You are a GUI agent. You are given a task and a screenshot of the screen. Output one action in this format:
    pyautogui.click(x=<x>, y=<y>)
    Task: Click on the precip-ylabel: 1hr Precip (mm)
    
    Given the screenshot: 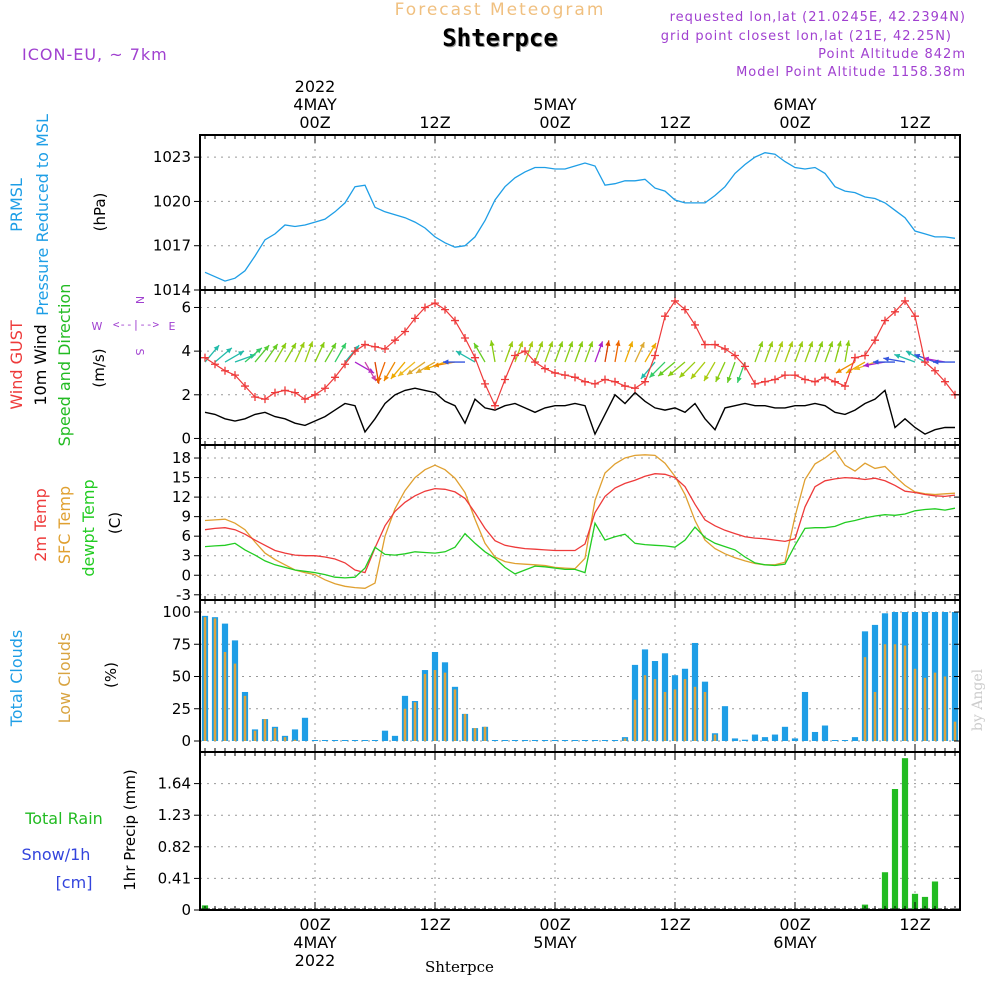 What is the action you would take?
    pyautogui.click(x=130, y=829)
    